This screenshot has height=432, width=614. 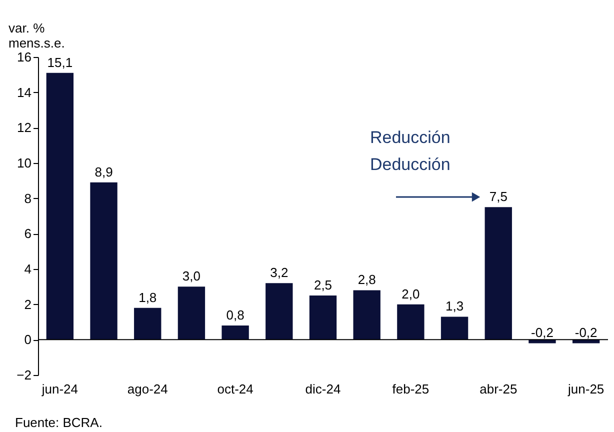 I want to click on x-tick-label: dic-24, so click(x=323, y=389).